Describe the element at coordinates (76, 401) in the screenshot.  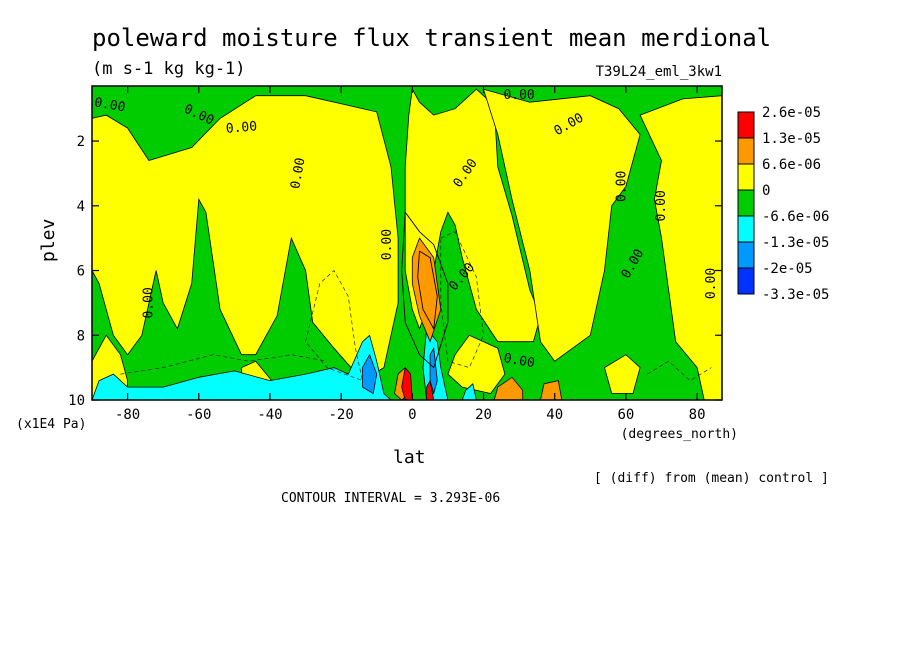
I see `y-tick-label: 10` at that location.